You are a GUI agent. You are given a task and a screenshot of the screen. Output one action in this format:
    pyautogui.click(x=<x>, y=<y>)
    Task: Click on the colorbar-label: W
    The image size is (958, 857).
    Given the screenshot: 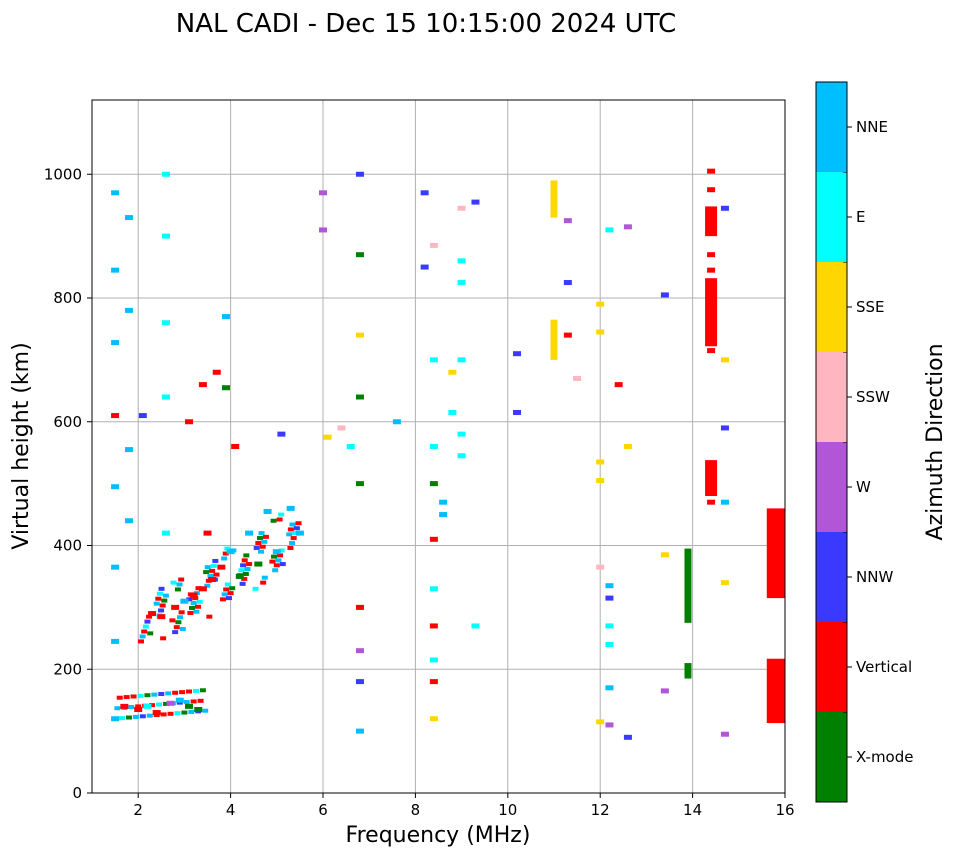 What is the action you would take?
    pyautogui.click(x=863, y=487)
    